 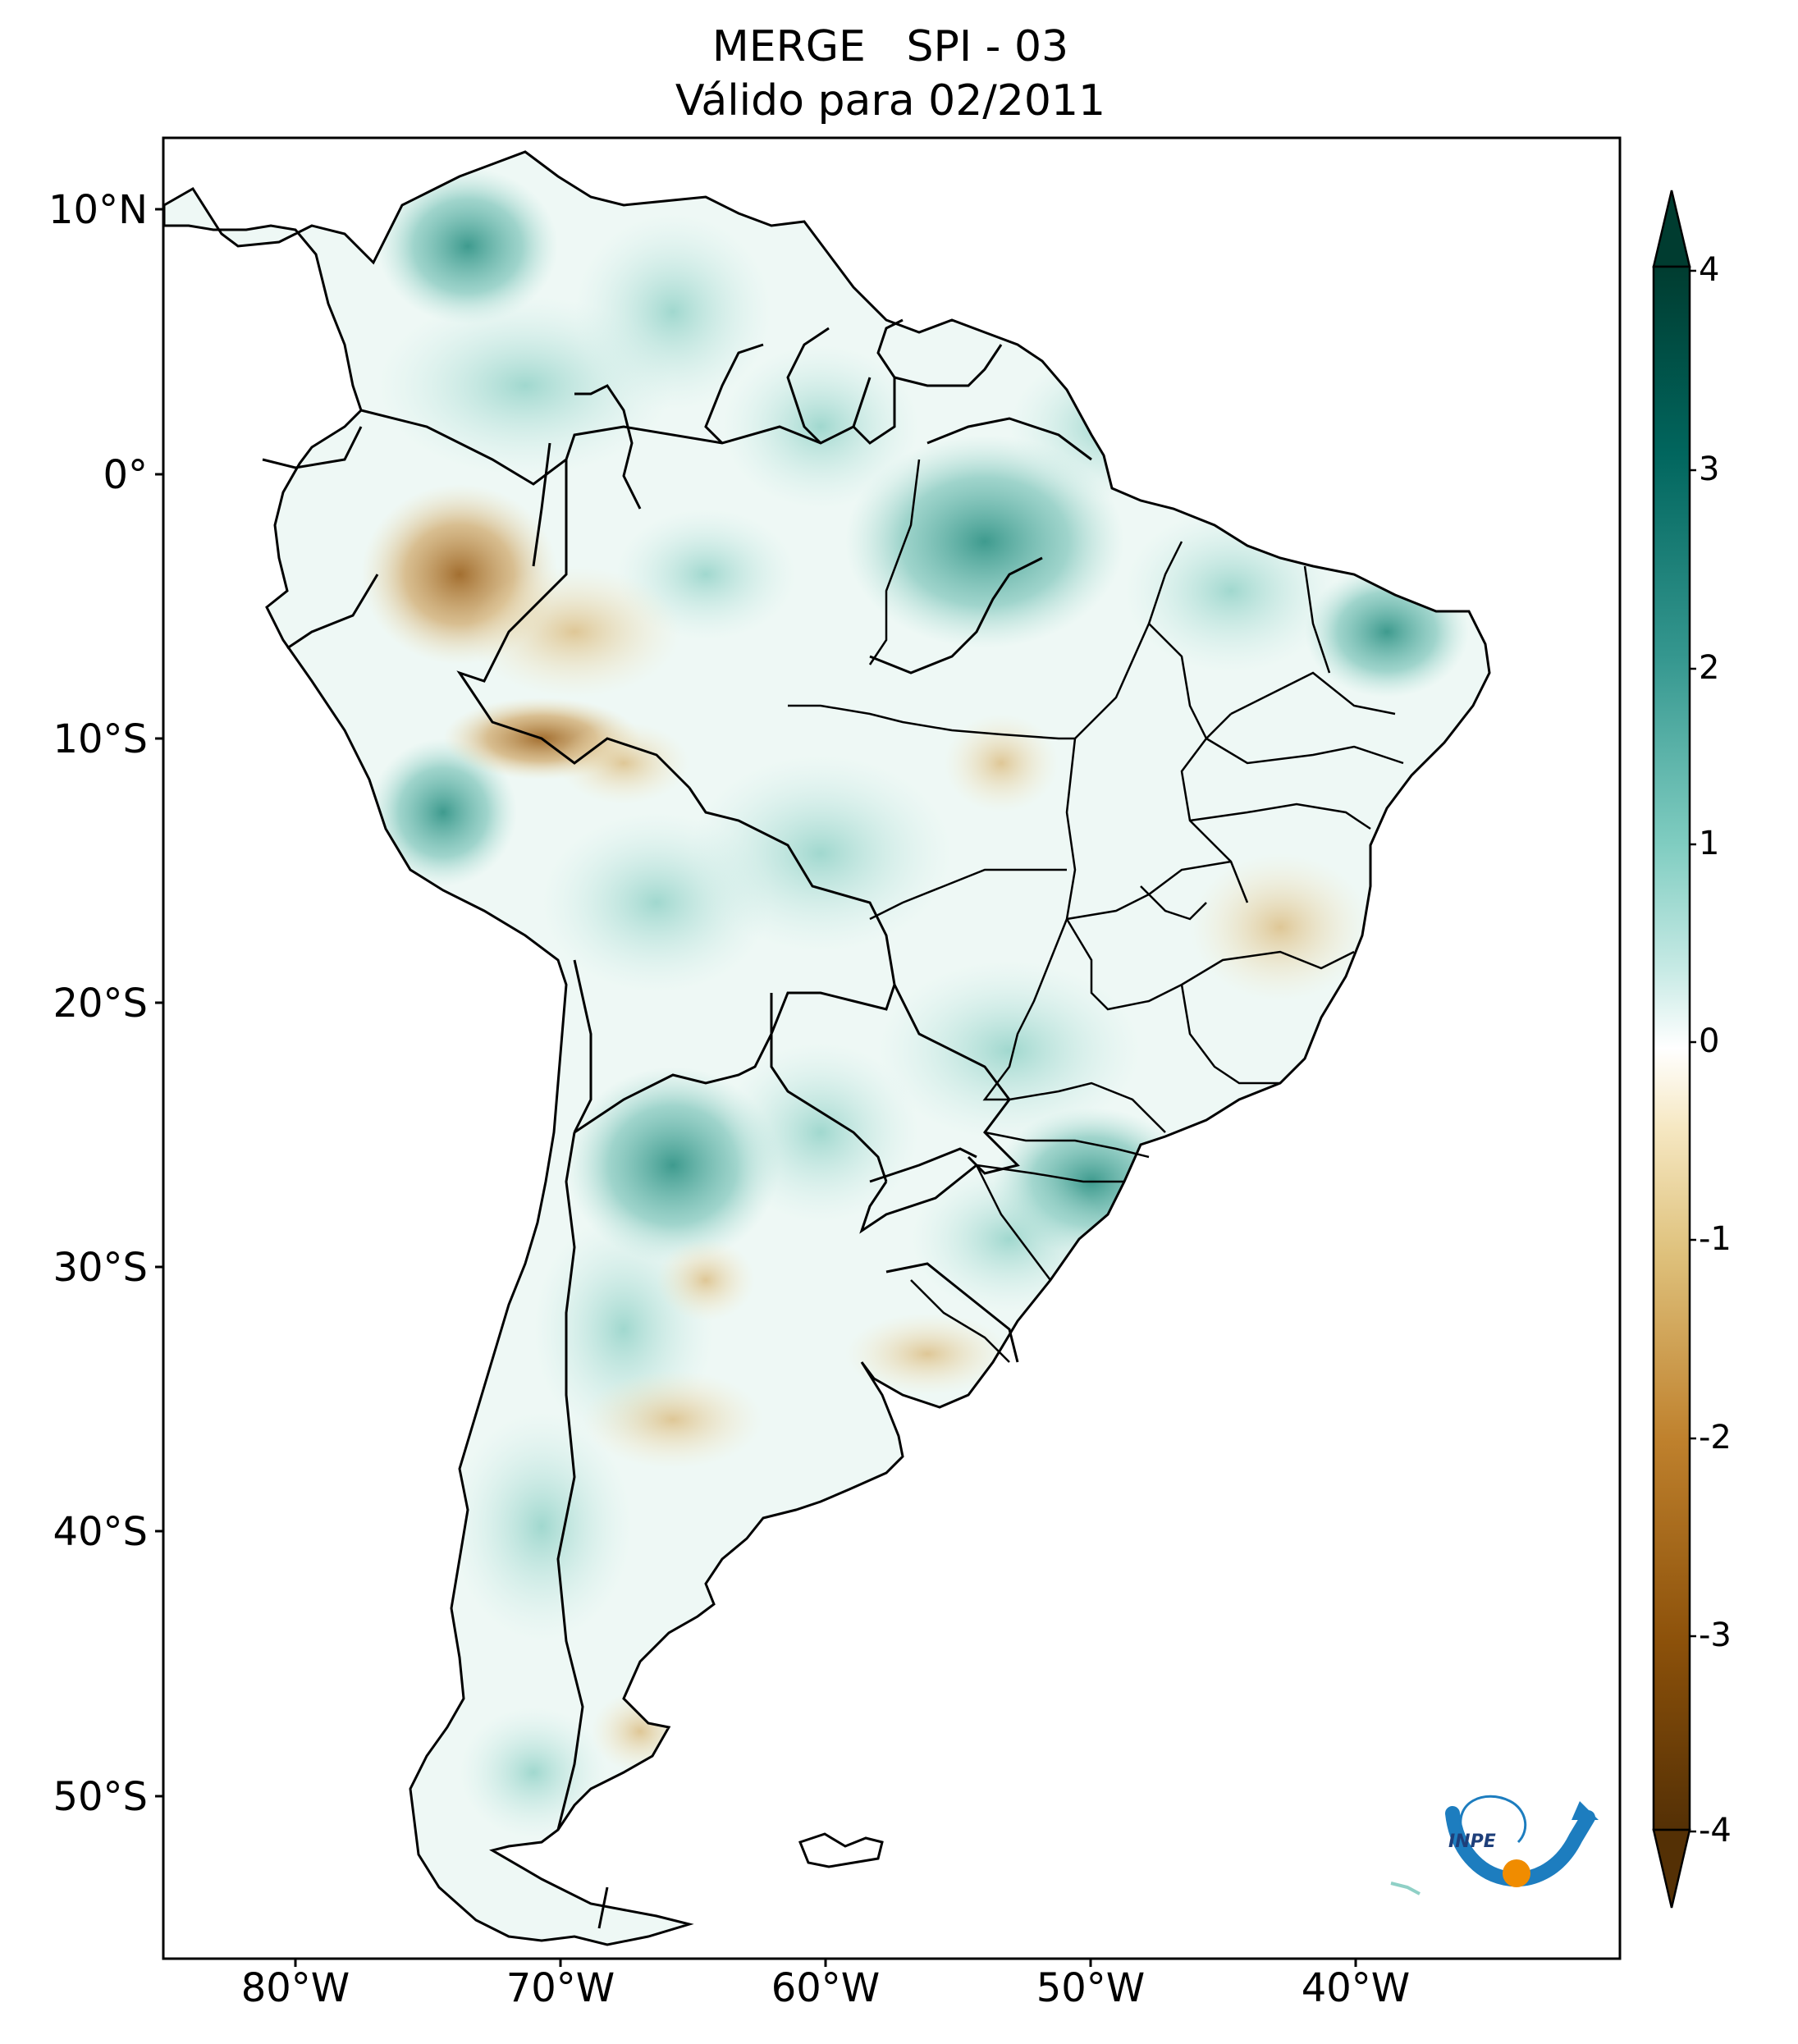 What do you see at coordinates (1091, 1988) in the screenshot?
I see `lon-label-50w: 50°W` at bounding box center [1091, 1988].